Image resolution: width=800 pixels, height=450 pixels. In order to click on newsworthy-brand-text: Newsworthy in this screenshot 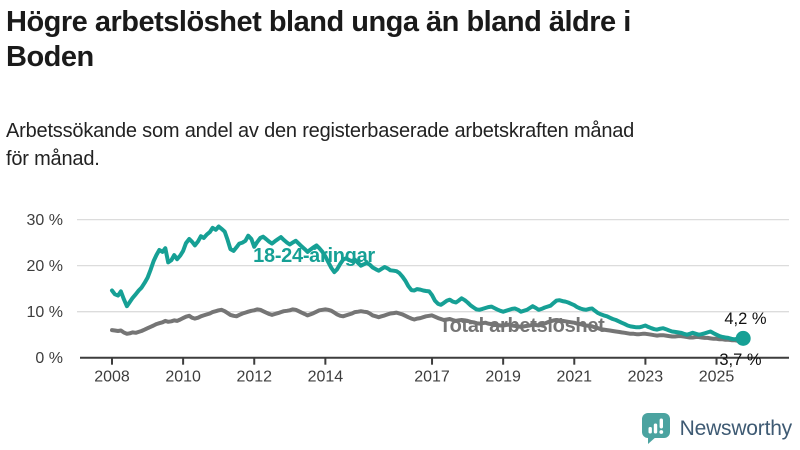, I will do `click(736, 428)`.